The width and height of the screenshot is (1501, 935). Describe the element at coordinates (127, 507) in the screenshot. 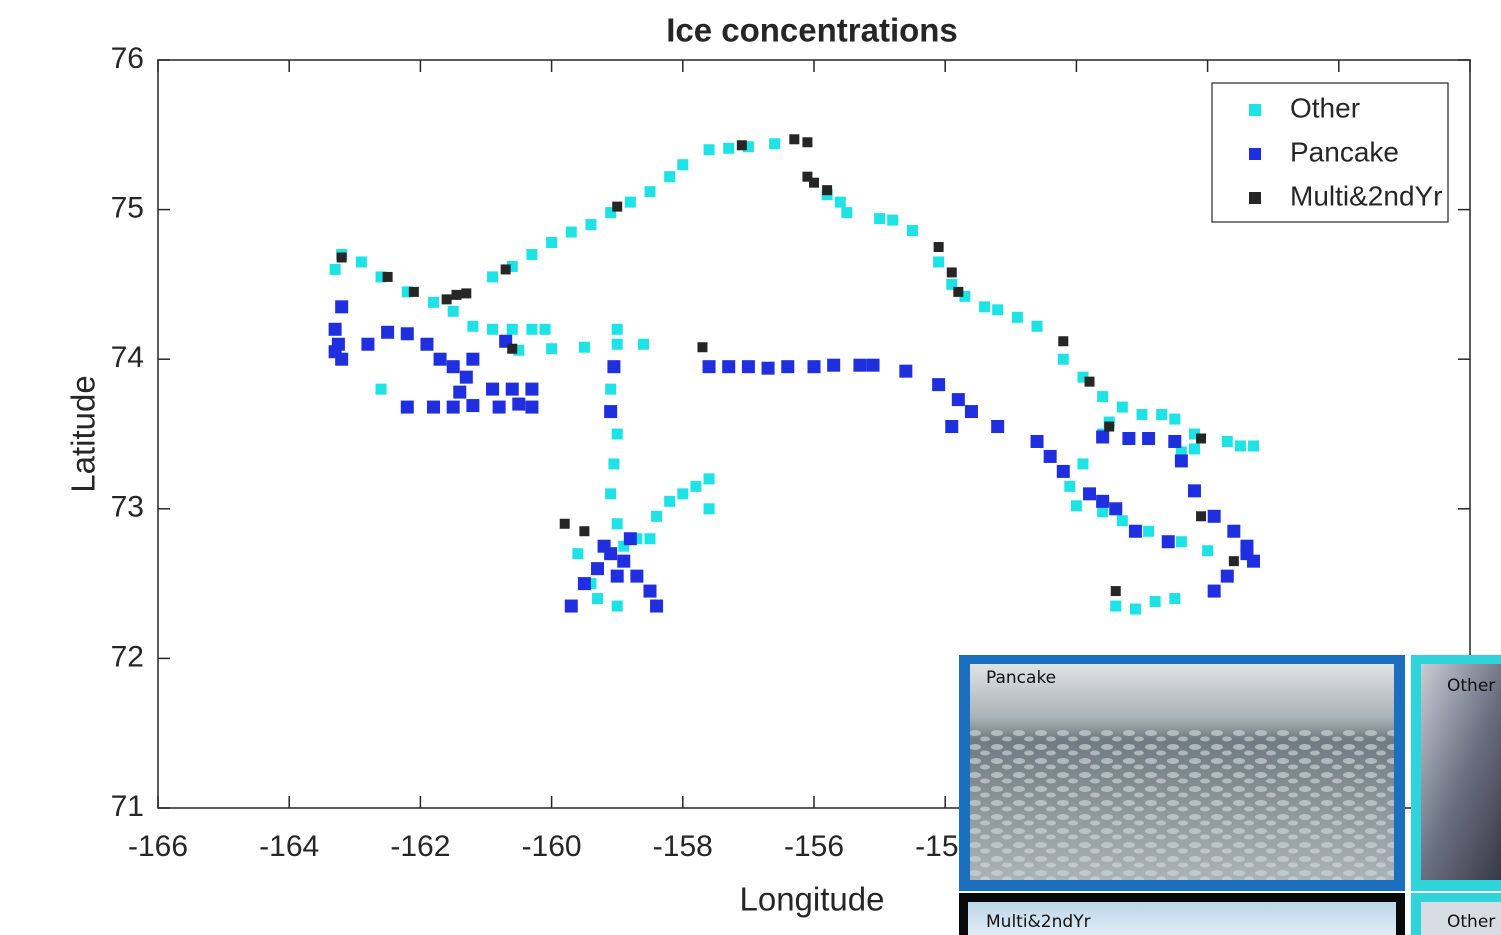

I see `y-tick-label: 73` at that location.